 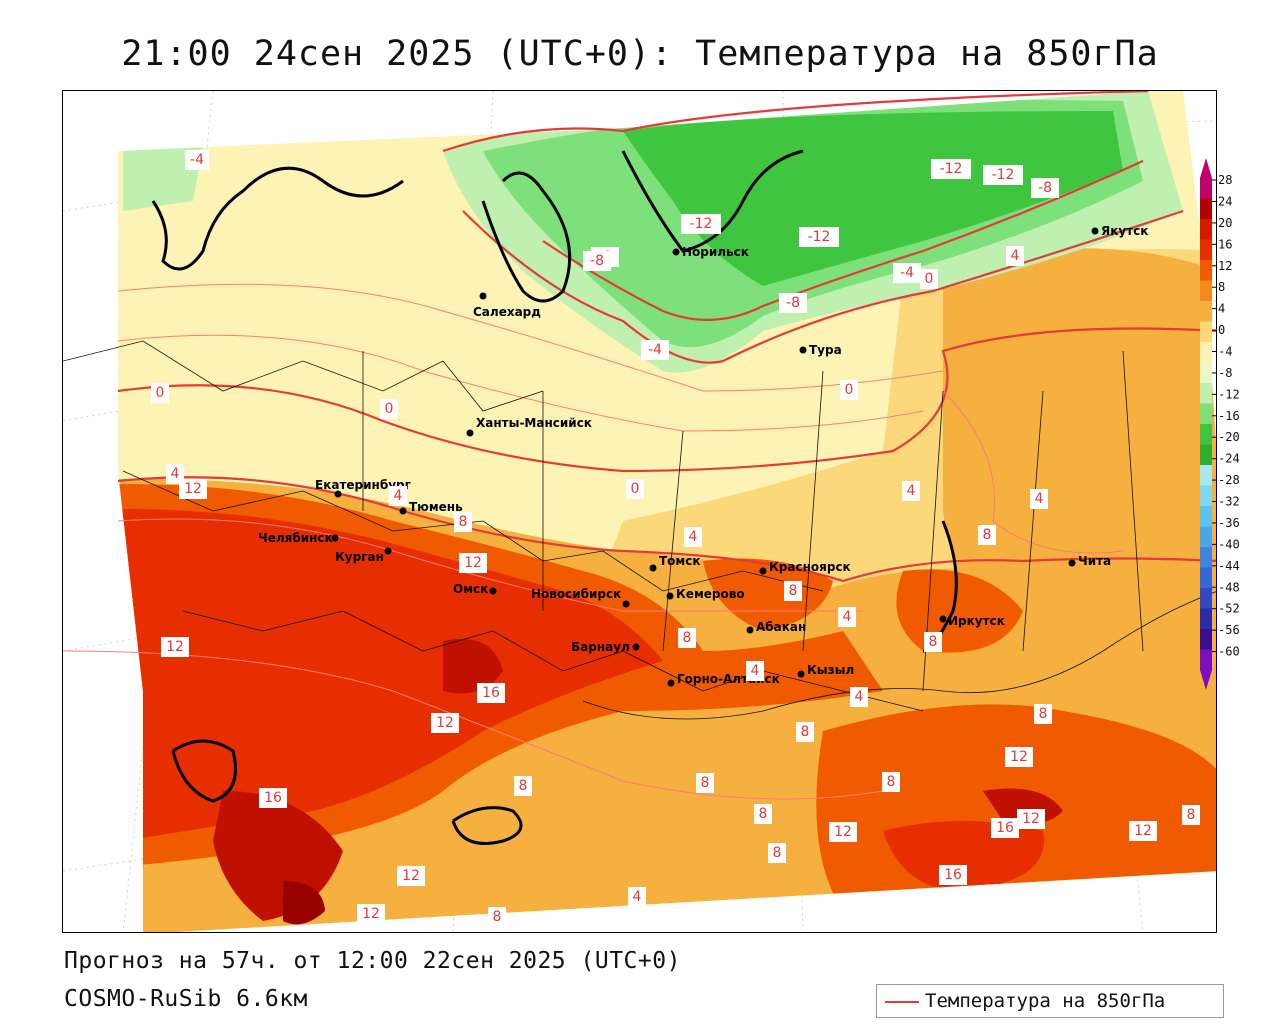 I want to click on city-kurgan: Курган, so click(x=363, y=555).